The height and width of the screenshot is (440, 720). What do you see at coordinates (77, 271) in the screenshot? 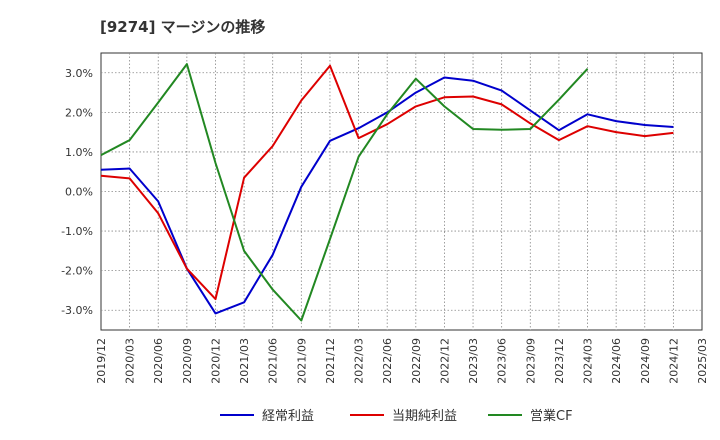
I see `y-tick-label: -2.0%` at bounding box center [77, 271].